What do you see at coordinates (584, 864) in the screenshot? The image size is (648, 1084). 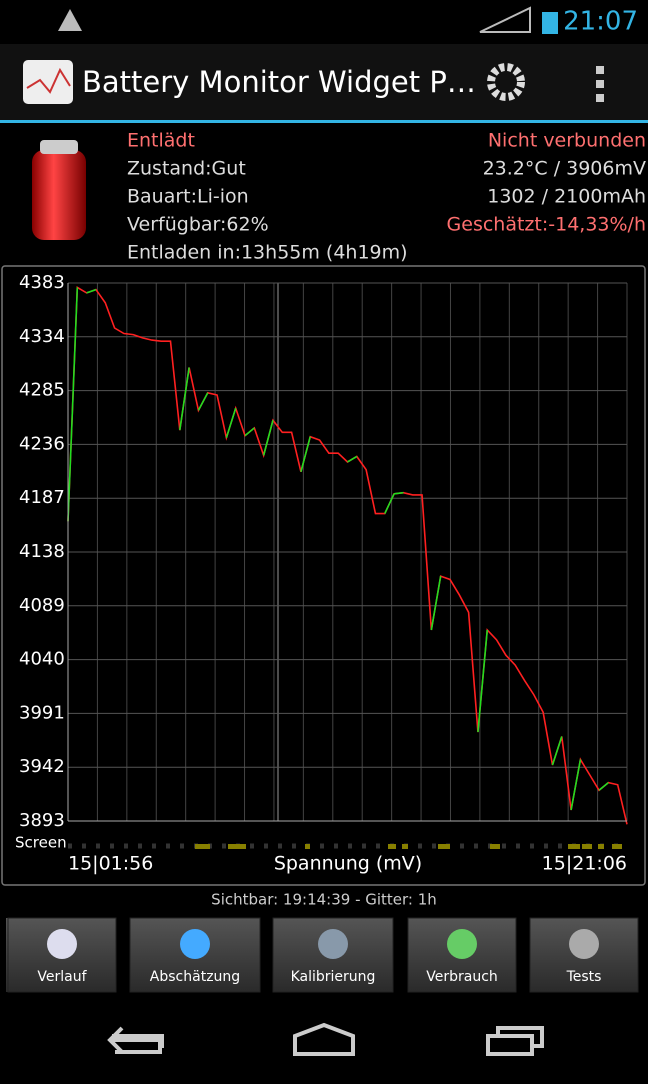 I see `x-end-label: 15|21:06` at bounding box center [584, 864].